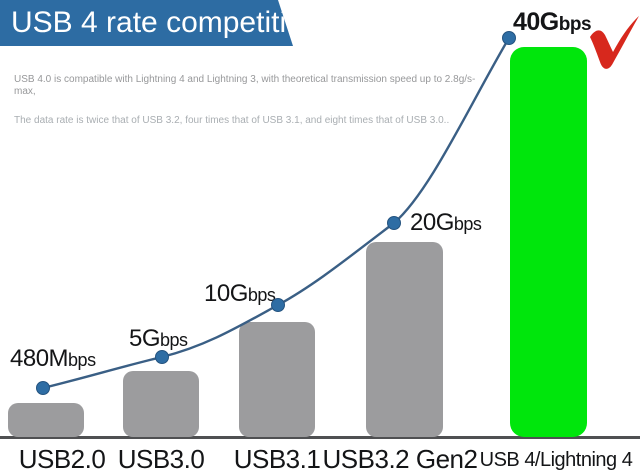 This screenshot has height=472, width=640. Describe the element at coordinates (53, 358) in the screenshot. I see `value-label-0: 480Mbps` at that location.